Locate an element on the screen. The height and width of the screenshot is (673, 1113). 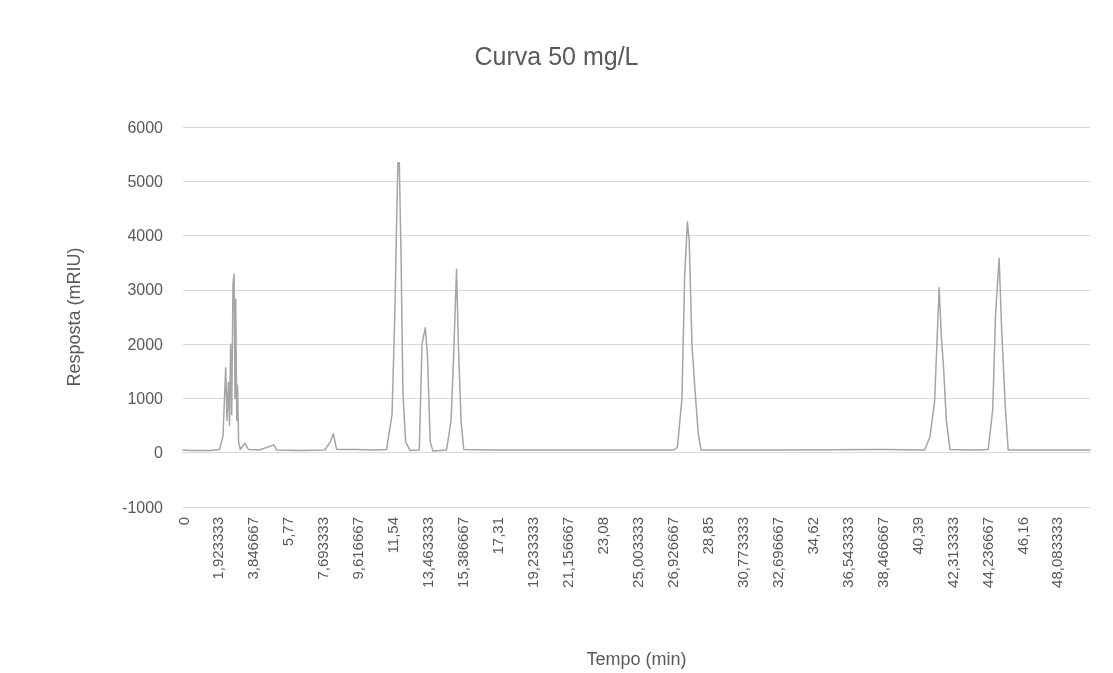
x-tick-label: 13,463333 is located at coordinates (428, 552).